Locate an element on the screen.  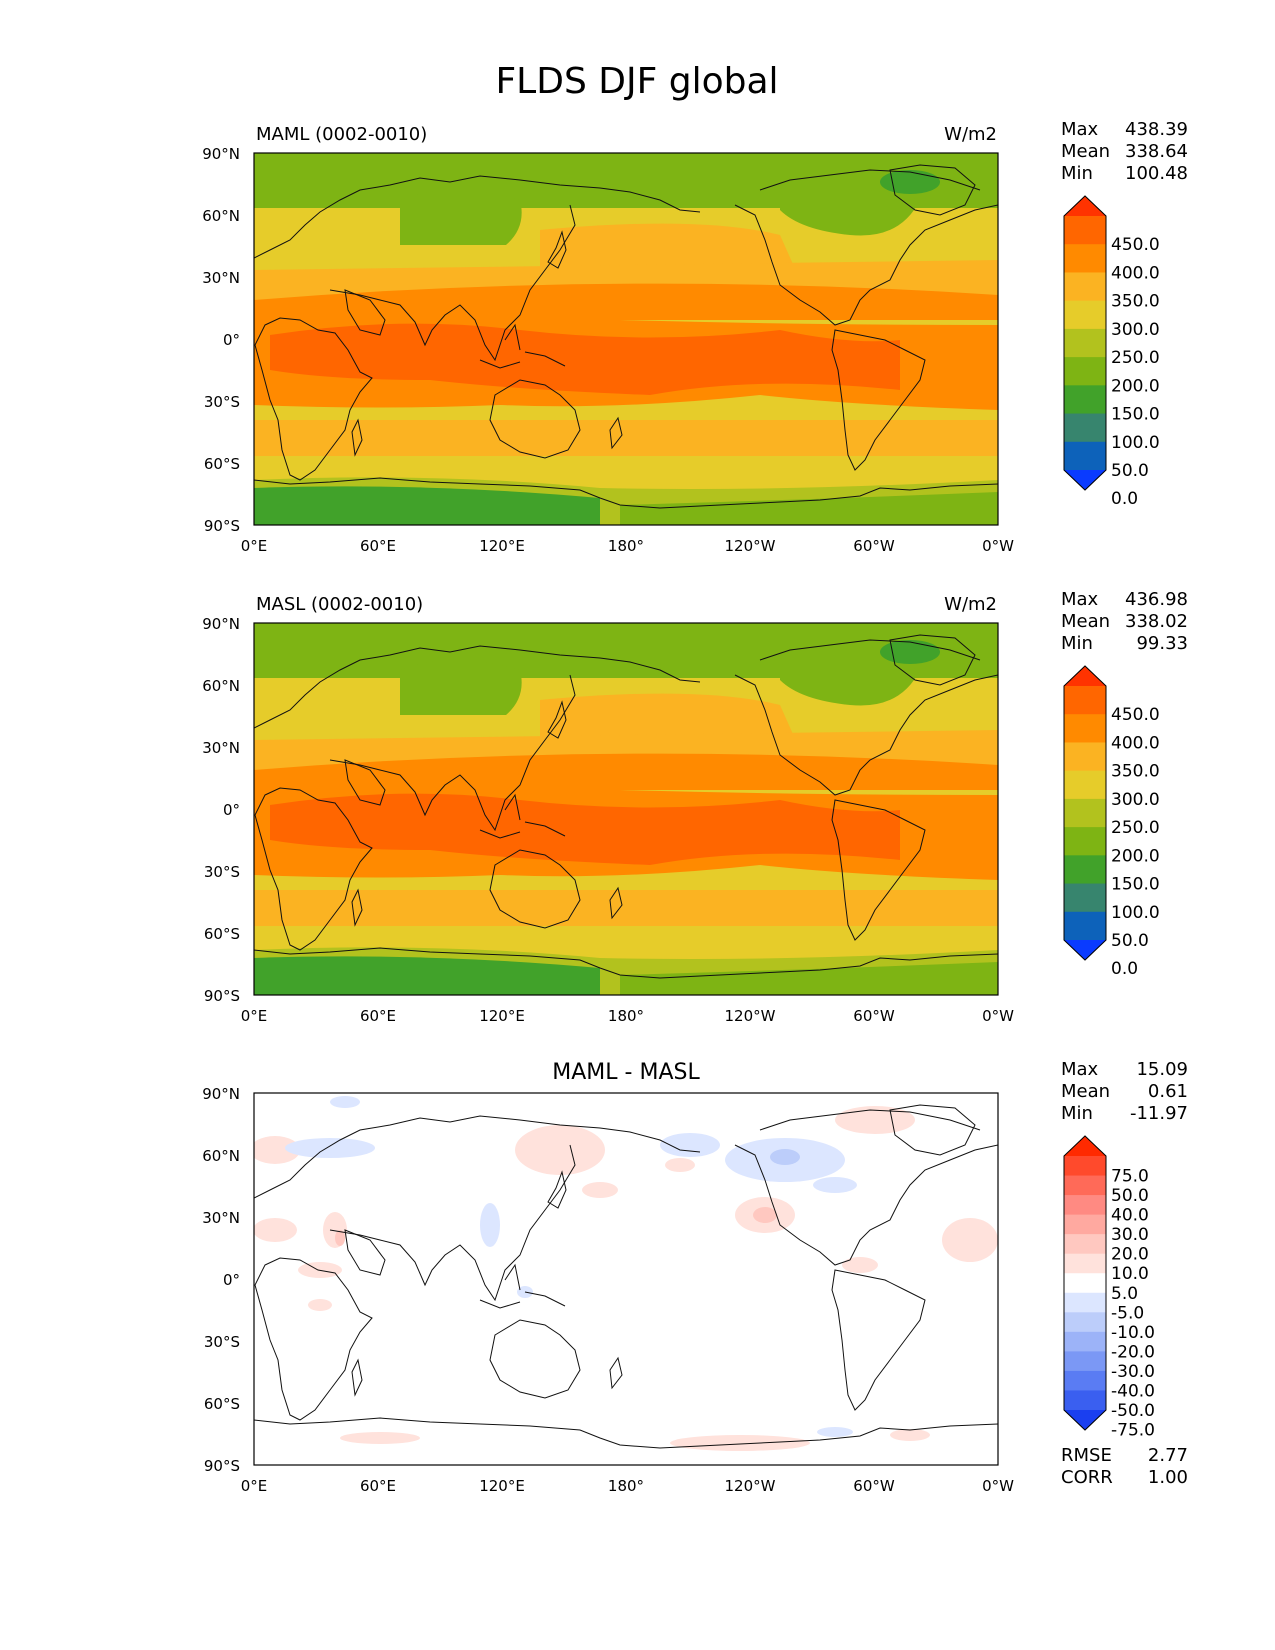
stat-value-mean: 0.61 is located at coordinates (1168, 1091).